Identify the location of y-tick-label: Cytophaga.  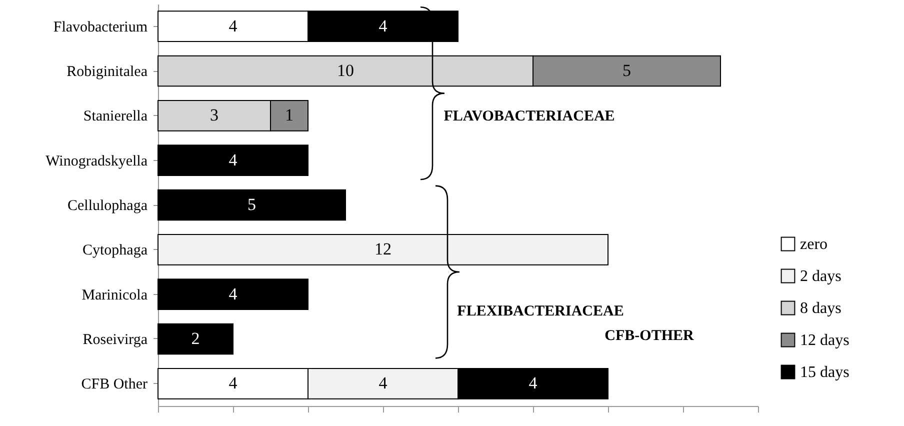
(115, 250).